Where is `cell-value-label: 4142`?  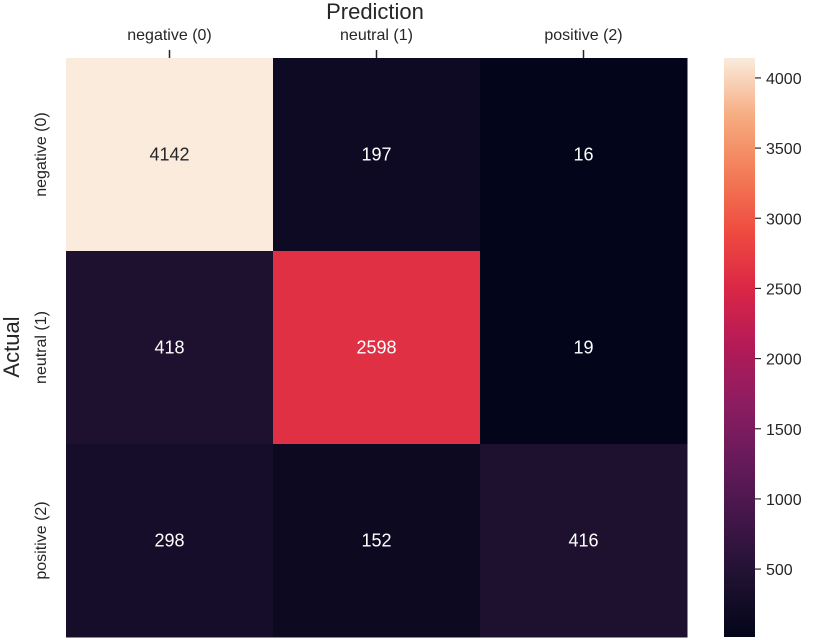
cell-value-label: 4142 is located at coordinates (169, 155).